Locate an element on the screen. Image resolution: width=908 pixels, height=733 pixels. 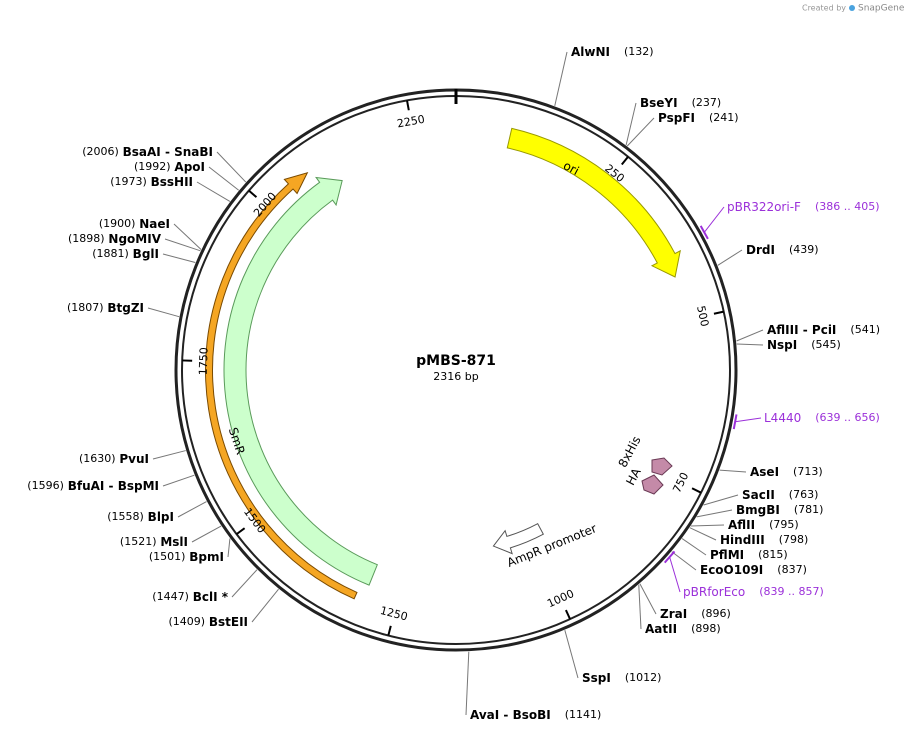
his-feature is located at coordinates (662, 466).